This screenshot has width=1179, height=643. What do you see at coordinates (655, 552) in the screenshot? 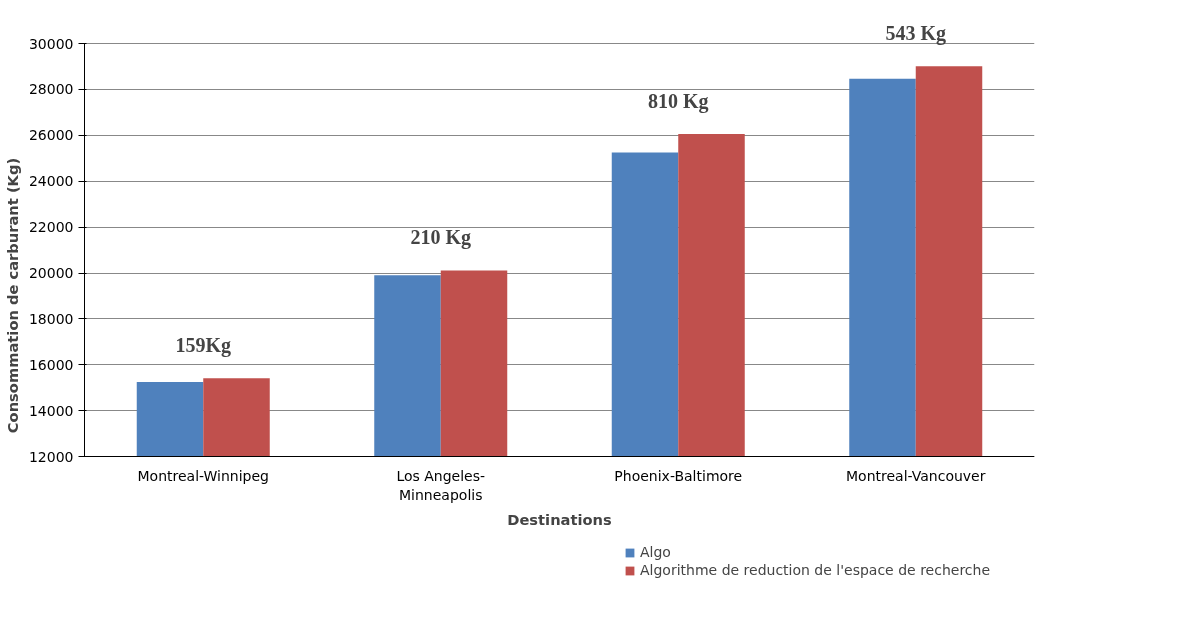
I see `legend-label: Algo` at bounding box center [655, 552].